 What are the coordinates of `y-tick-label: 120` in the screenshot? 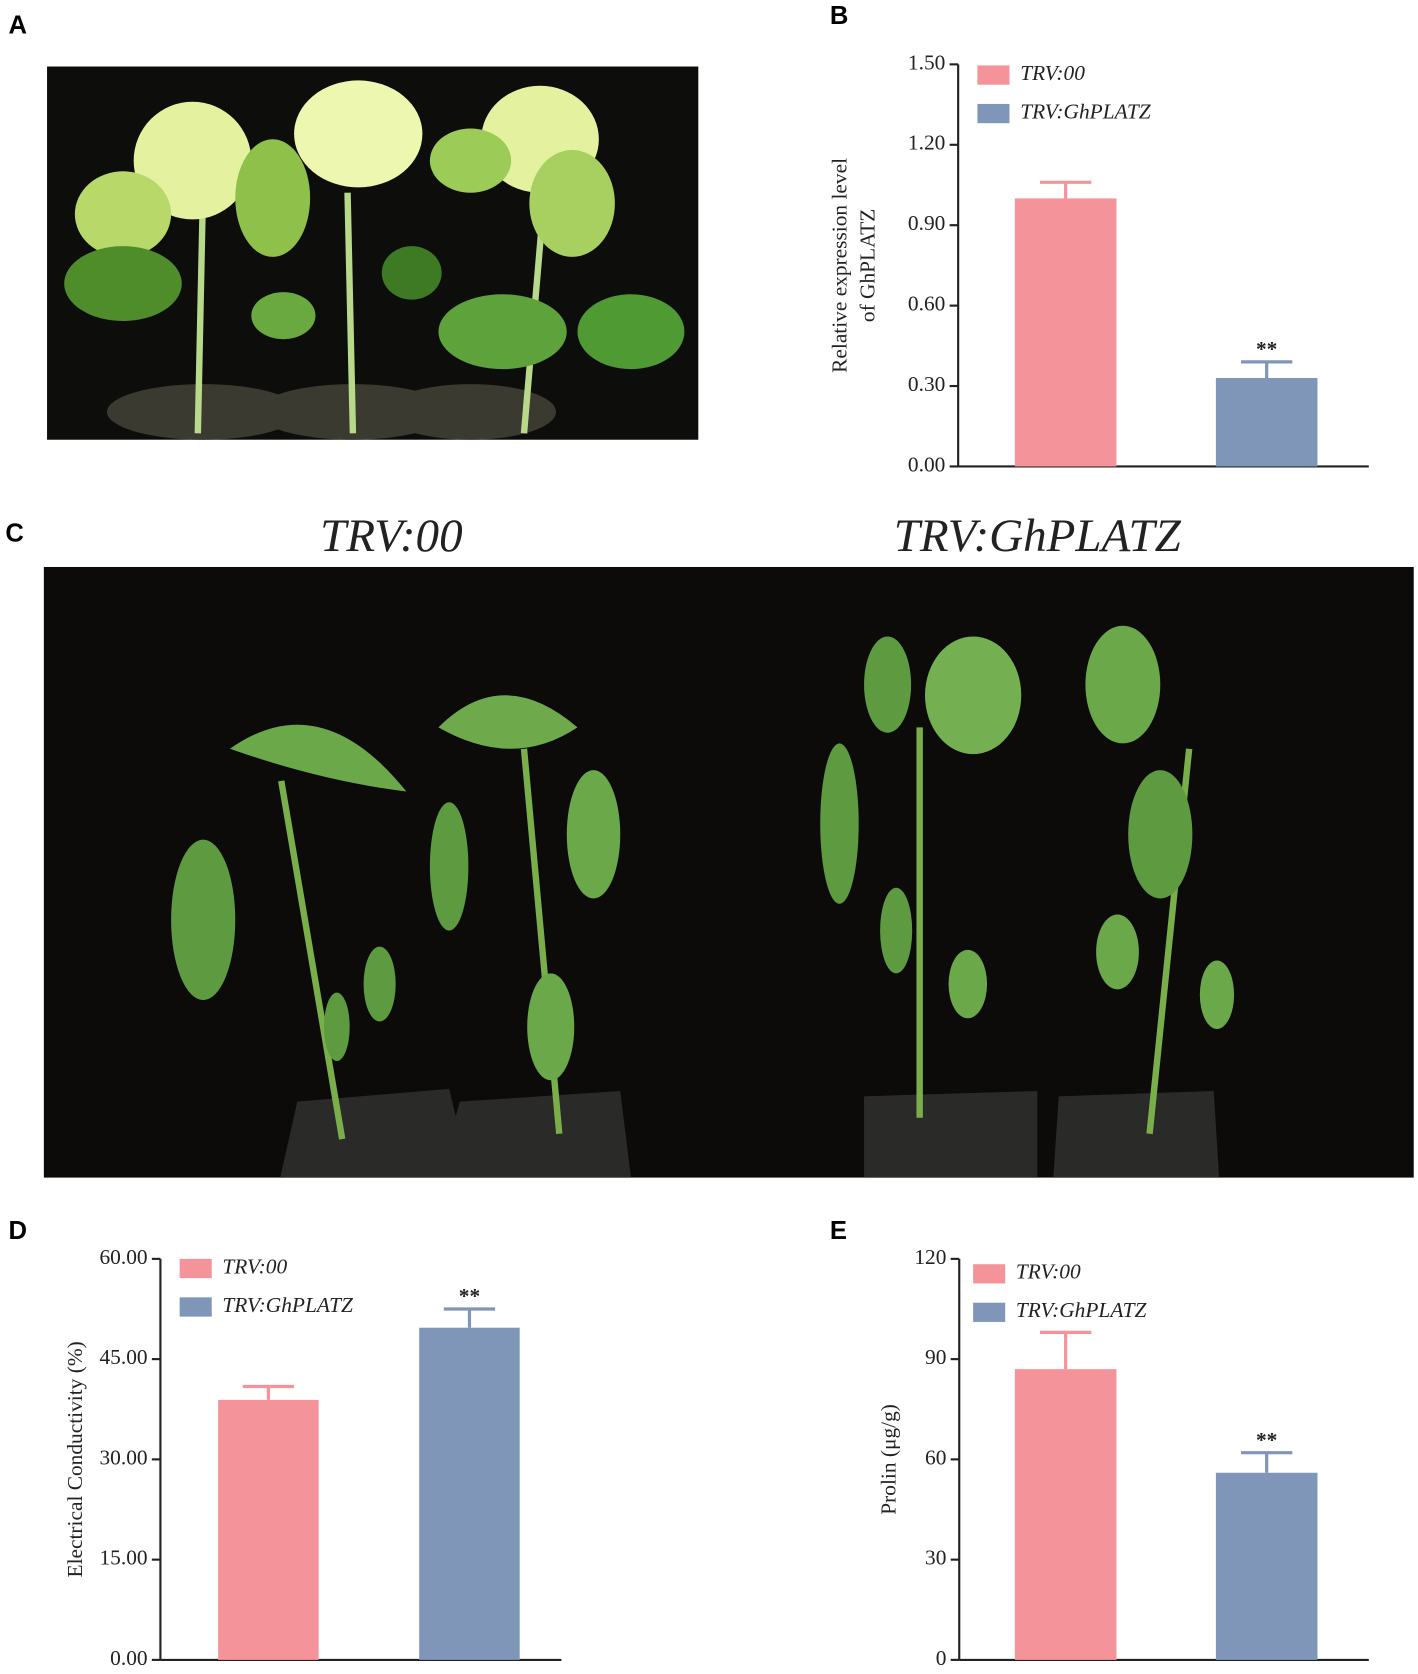 It's located at (930, 1257).